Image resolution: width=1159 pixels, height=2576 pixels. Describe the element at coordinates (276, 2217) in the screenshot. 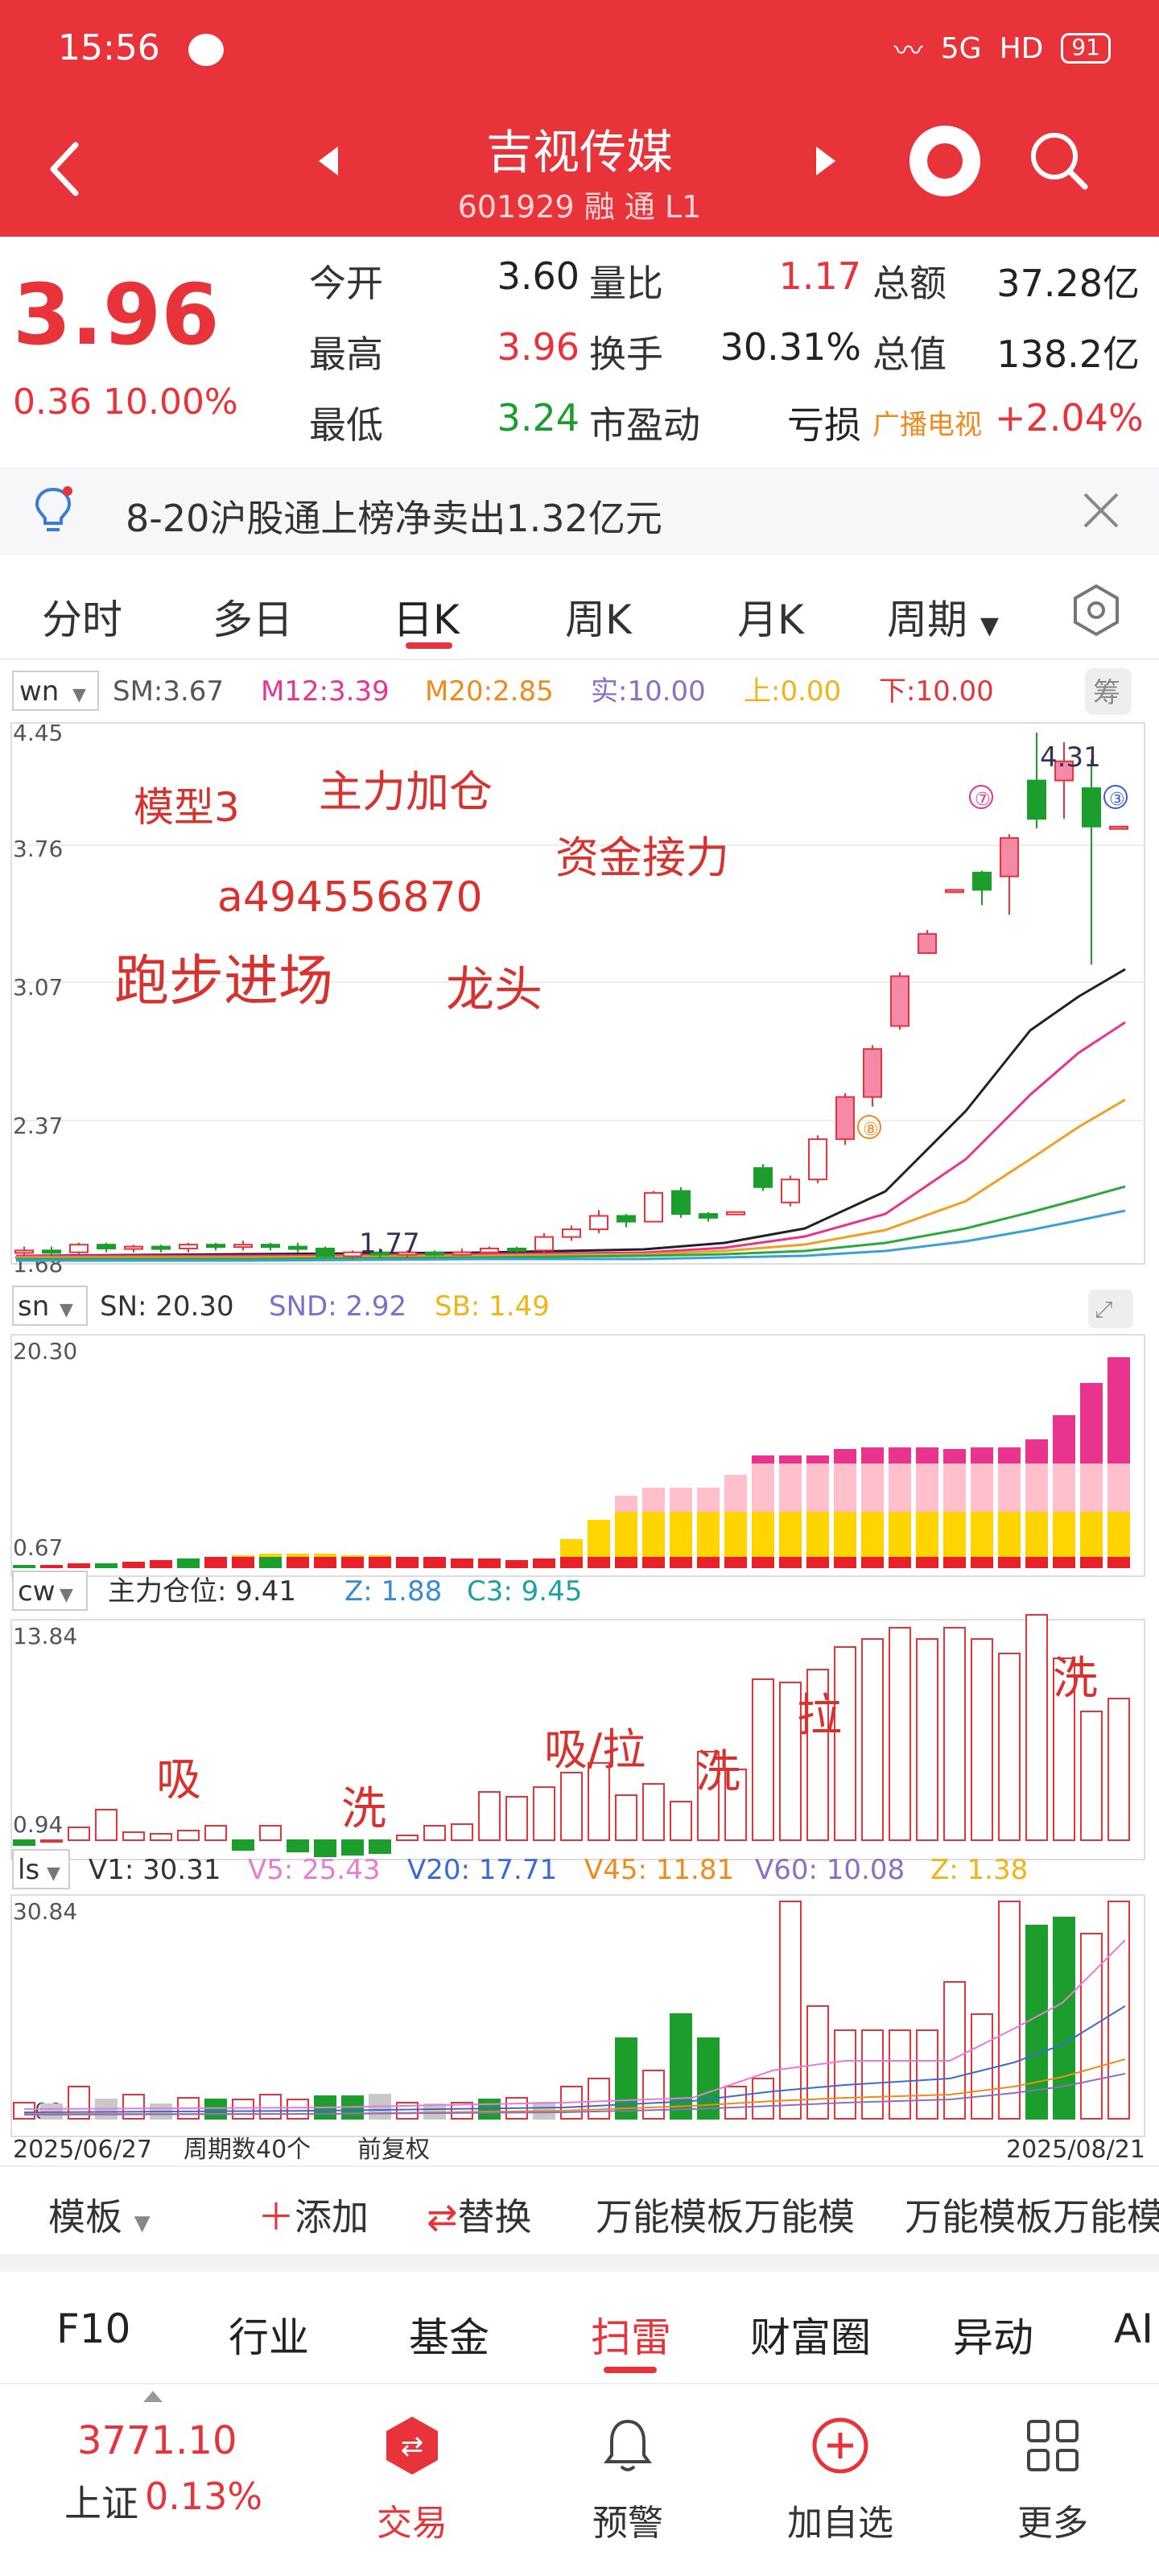

I see `plus-icon: ＋` at that location.